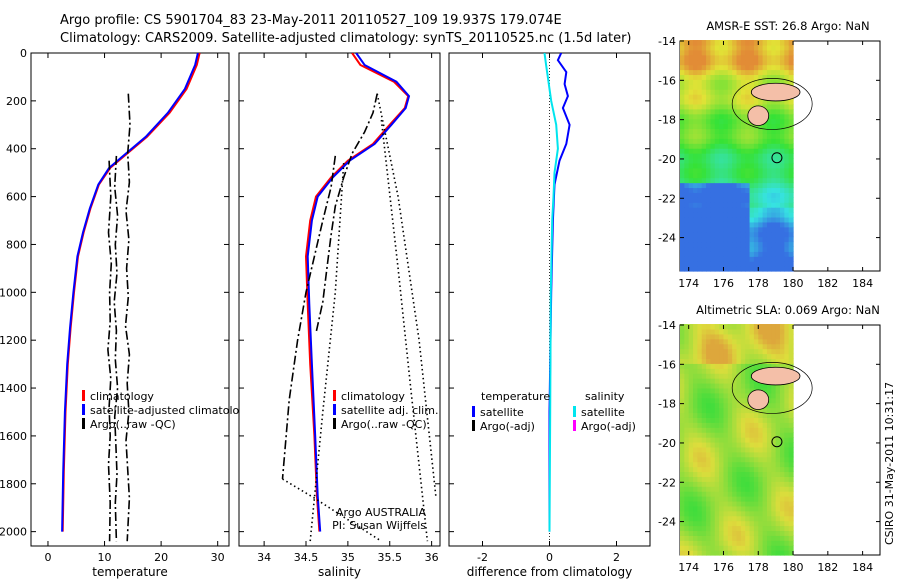 Image resolution: width=900 pixels, height=580 pixels. Describe the element at coordinates (13, 532) in the screenshot. I see `y-tick-label: 2000` at that location.